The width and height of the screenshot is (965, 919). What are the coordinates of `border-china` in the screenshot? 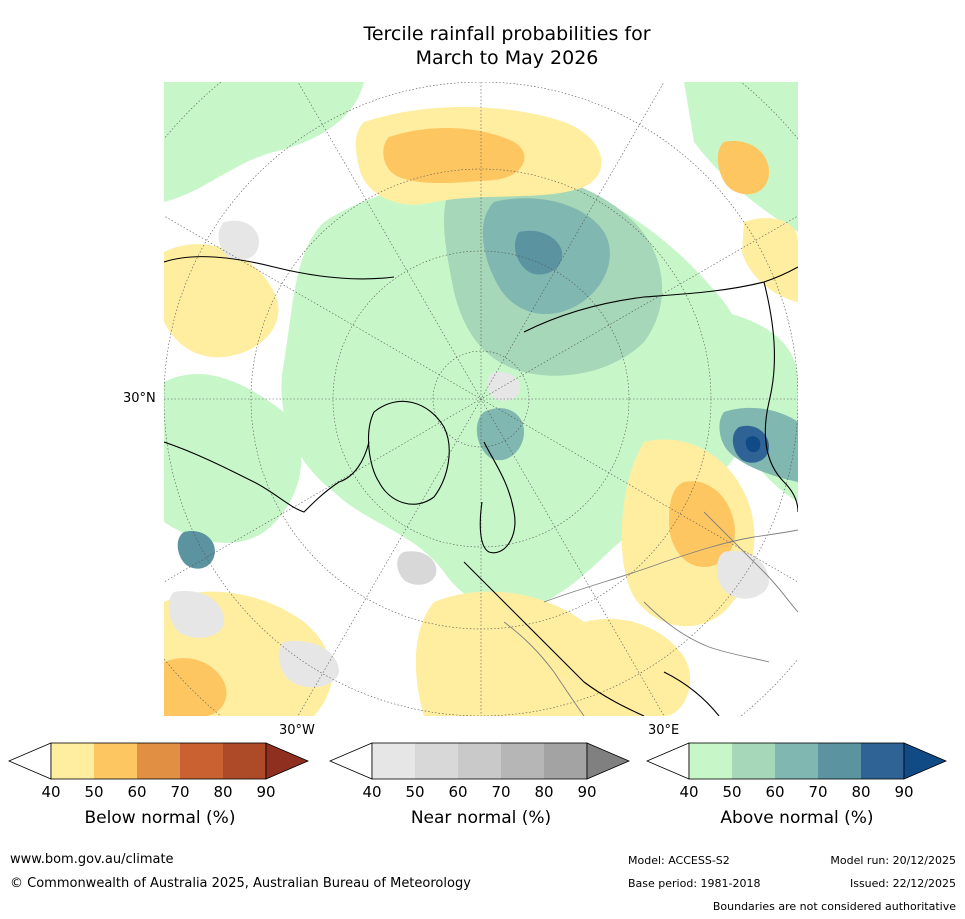 It's located at (750, 562).